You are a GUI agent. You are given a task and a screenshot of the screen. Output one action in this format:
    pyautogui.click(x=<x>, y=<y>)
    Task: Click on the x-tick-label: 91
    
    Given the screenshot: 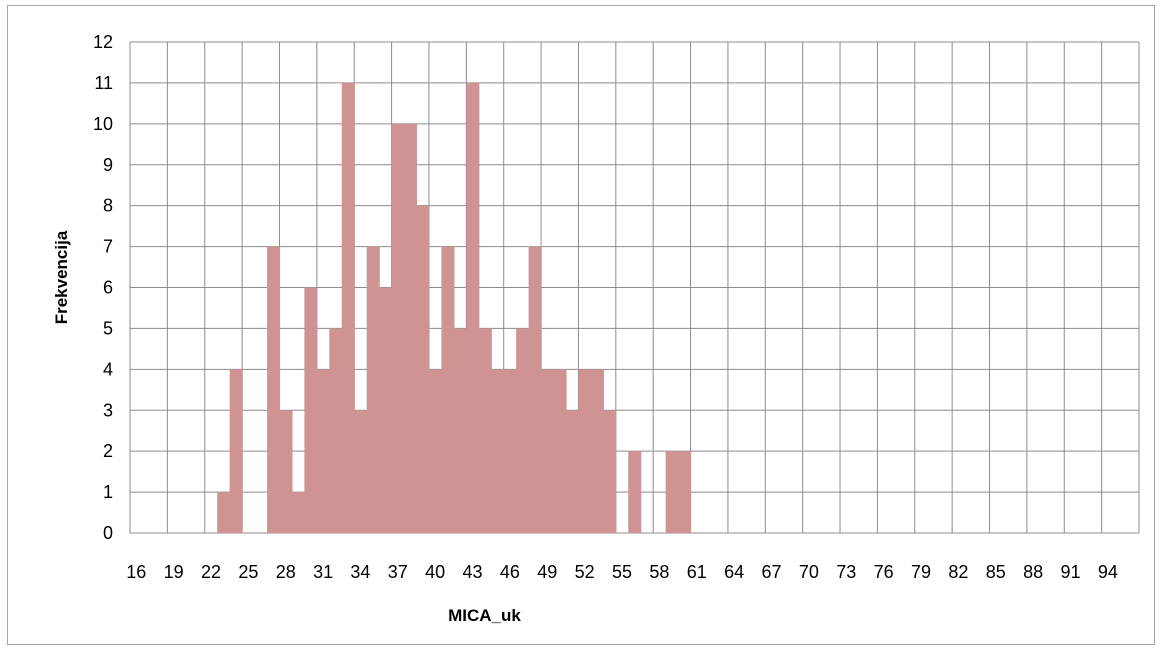 What is the action you would take?
    pyautogui.click(x=1070, y=572)
    